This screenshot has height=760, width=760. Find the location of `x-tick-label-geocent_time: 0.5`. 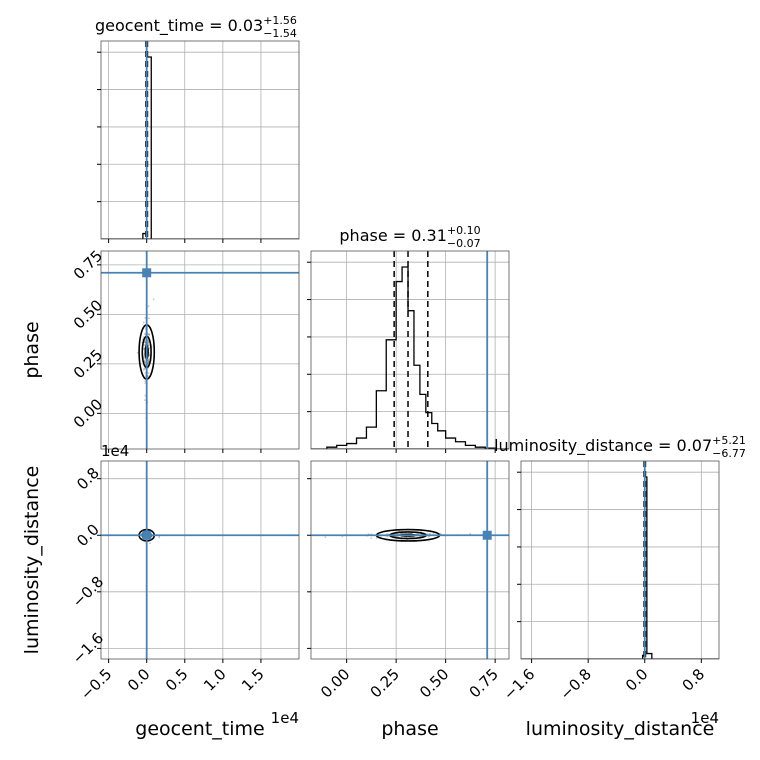

x-tick-label-geocent_time: 0.5 is located at coordinates (177, 680).